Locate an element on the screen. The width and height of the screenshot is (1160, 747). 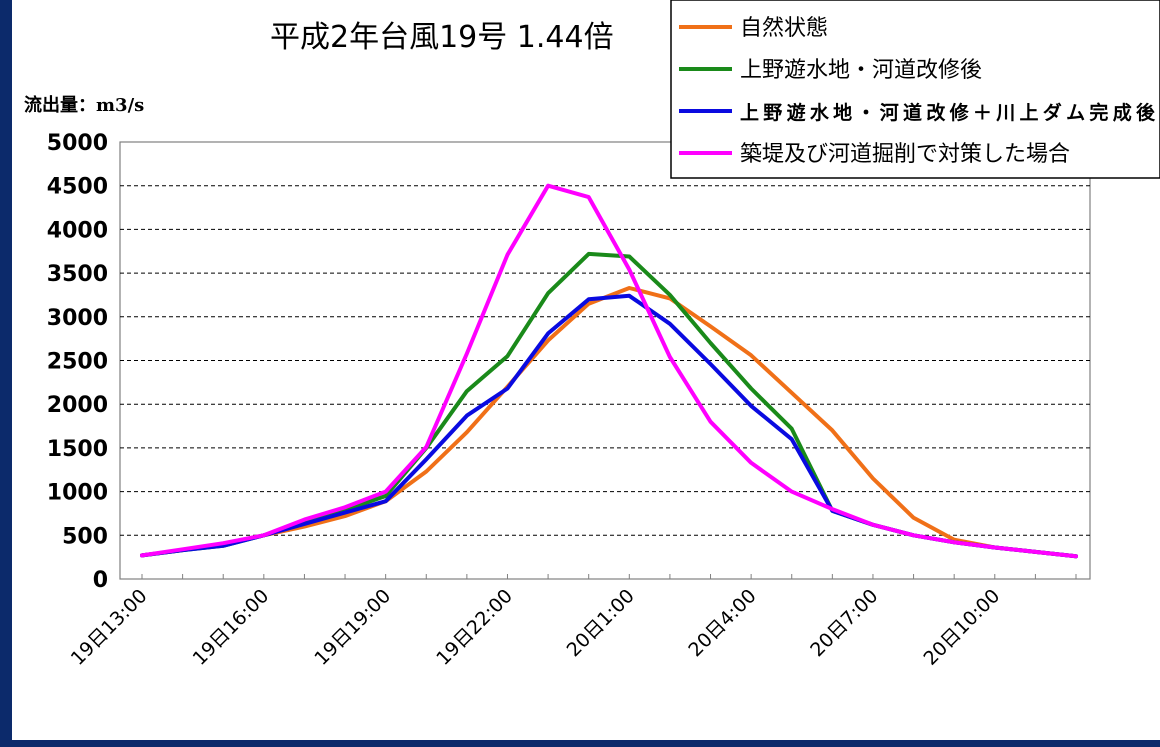
chart-title: 平成2年台風19号 1.44倍 is located at coordinates (442, 37).